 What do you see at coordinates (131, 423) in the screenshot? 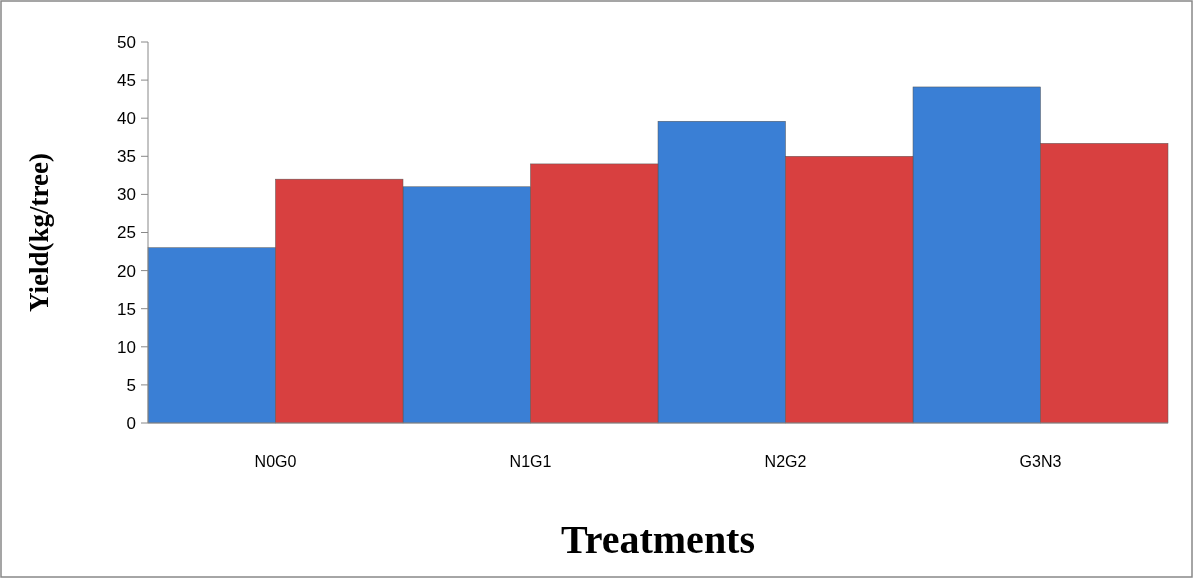
I see `y-tick-label: 0` at bounding box center [131, 423].